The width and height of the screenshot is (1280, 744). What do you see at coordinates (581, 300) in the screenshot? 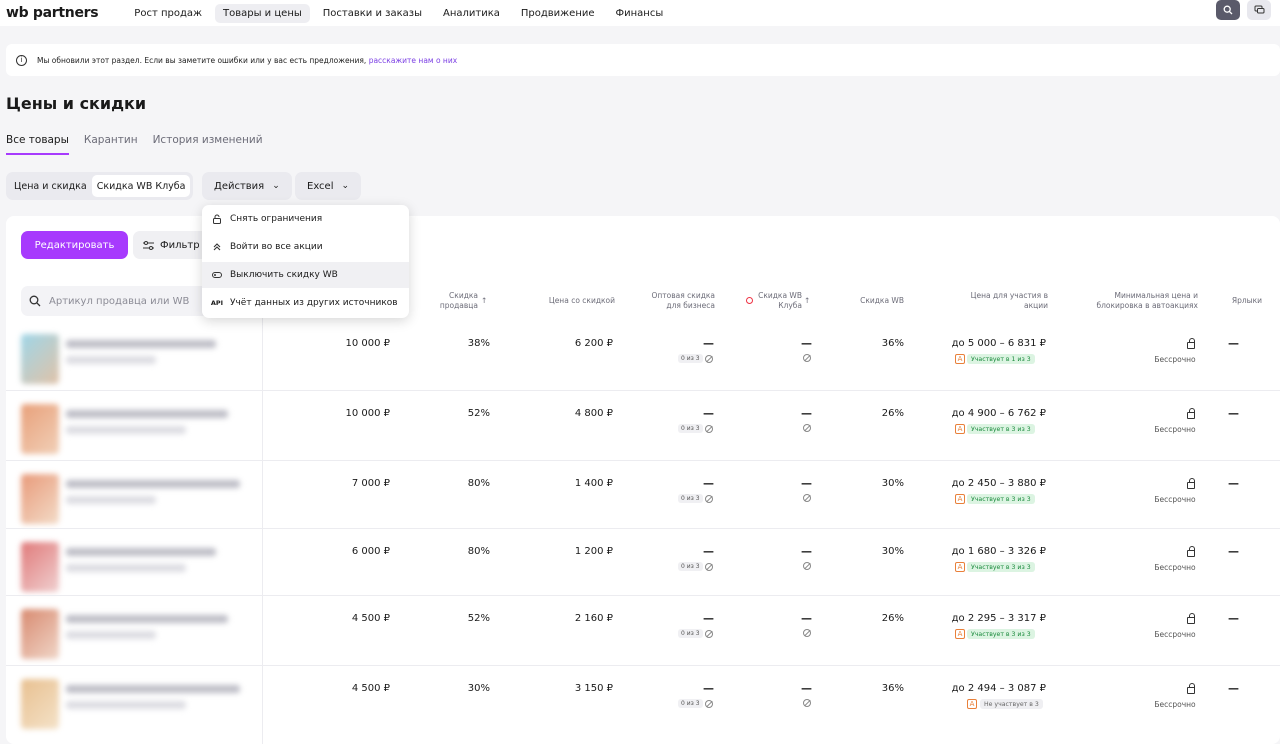
I see `header-discount-price: Цена со скидкой` at bounding box center [581, 300].